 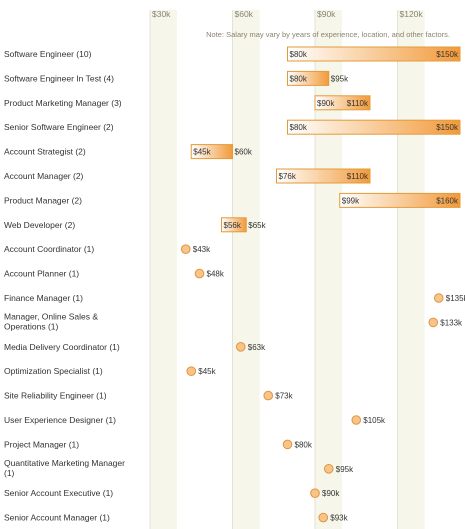 What do you see at coordinates (234, 298) in the screenshot?
I see `chart-row: Finance Manager (1) $135k` at bounding box center [234, 298].